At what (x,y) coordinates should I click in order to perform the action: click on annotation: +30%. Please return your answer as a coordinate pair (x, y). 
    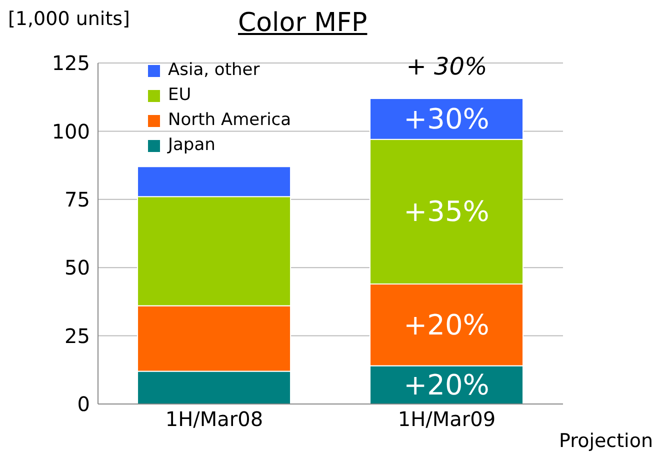
    Looking at the image, I should click on (447, 119).